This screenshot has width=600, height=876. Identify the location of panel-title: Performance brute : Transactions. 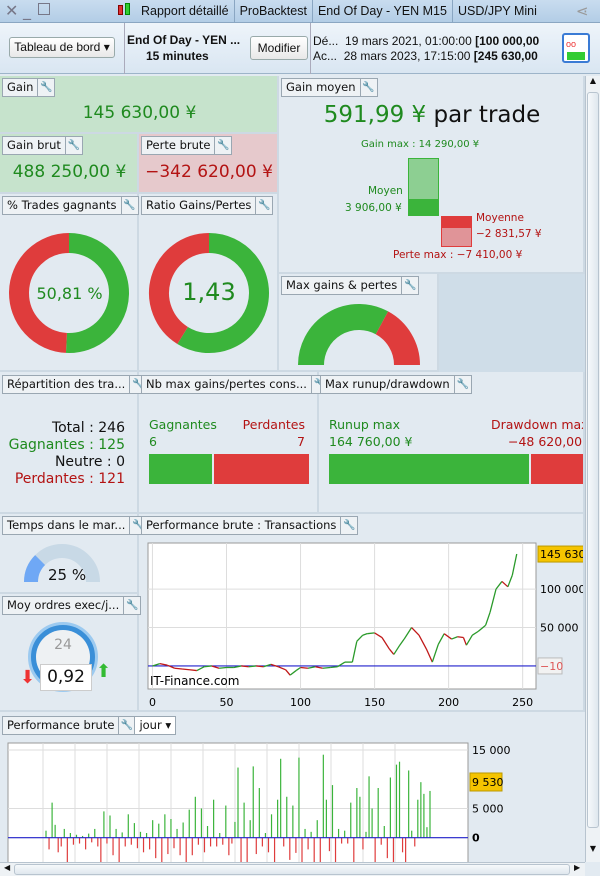
(242, 525).